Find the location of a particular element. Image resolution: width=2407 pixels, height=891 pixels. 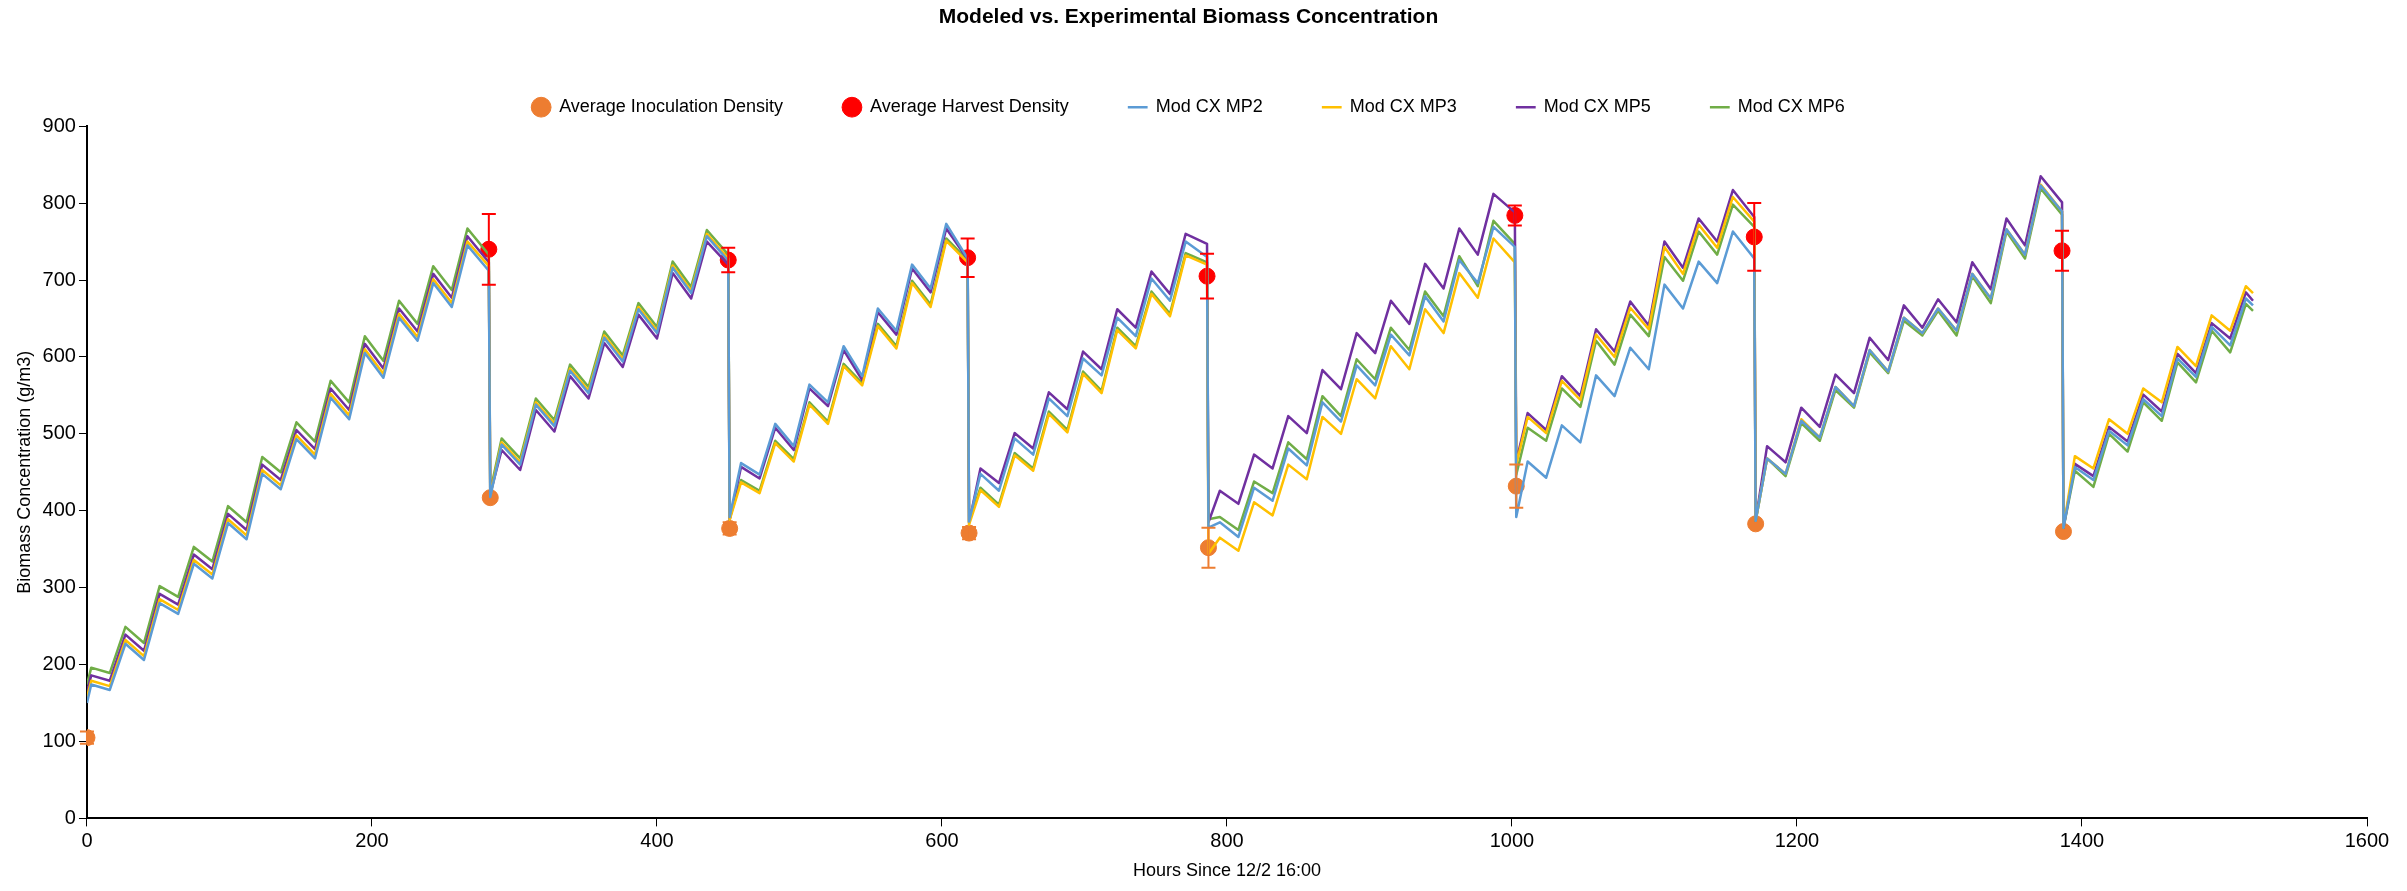

y-tick-label: 600 is located at coordinates (59, 355).